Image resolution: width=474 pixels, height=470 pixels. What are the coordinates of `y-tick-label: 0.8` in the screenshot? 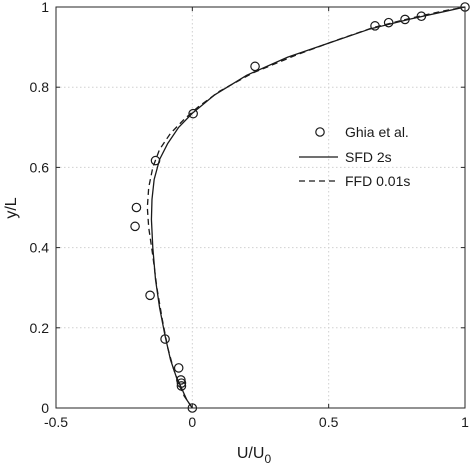 It's located at (40, 87).